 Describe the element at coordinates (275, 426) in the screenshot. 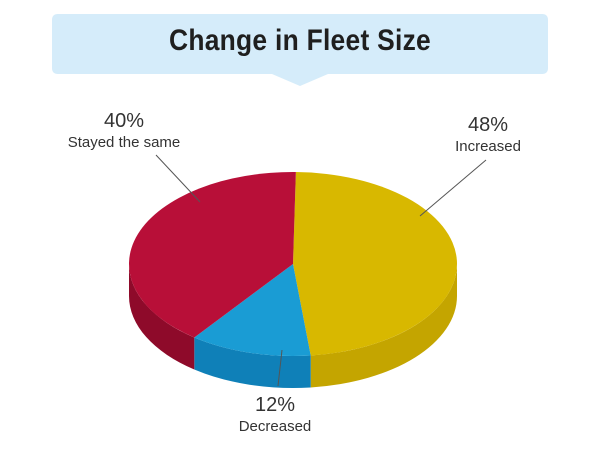

I see `slice-label-decreased: Decreased` at that location.